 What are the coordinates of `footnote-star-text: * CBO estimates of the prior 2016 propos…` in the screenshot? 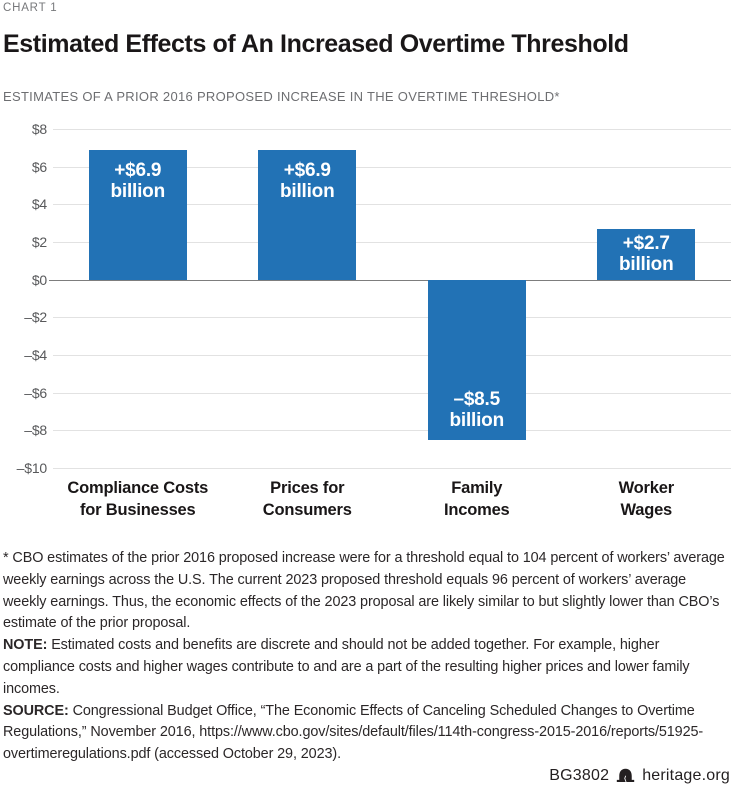 It's located at (364, 591).